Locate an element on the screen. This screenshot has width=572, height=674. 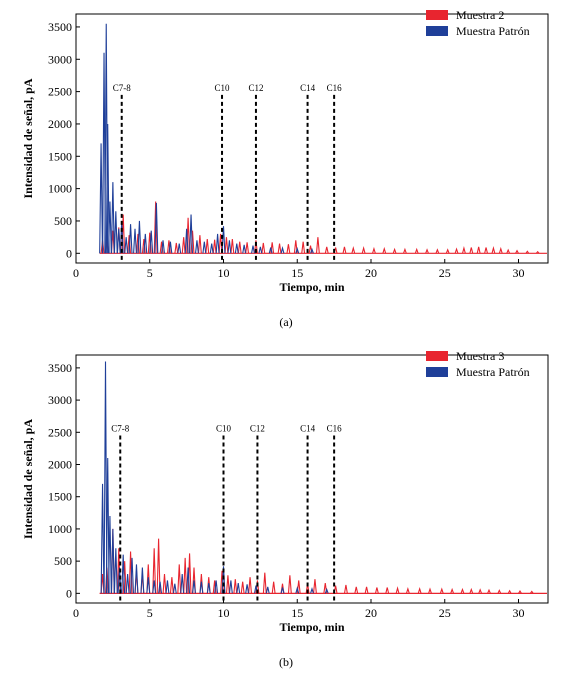
x-axis-label: Tiempo, min is located at coordinates (311, 287).